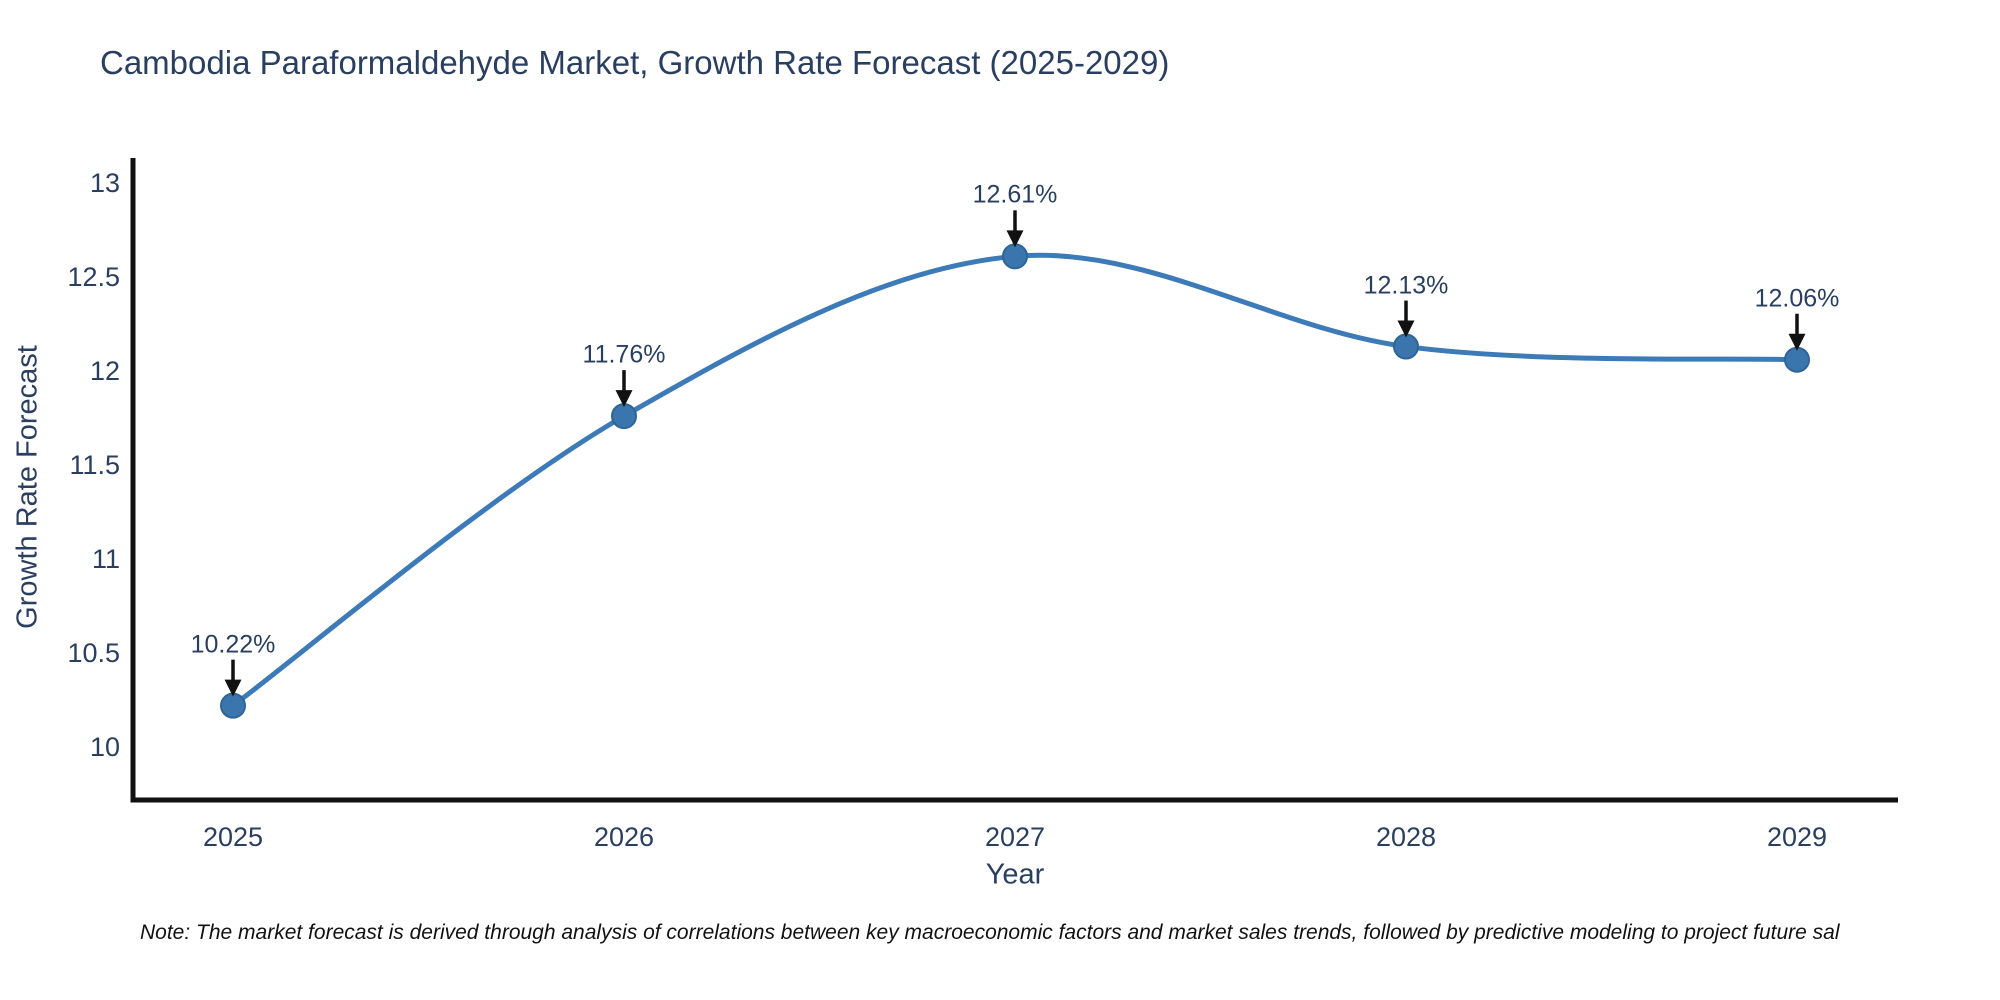  I want to click on x-tick-label: 2029, so click(1797, 837).